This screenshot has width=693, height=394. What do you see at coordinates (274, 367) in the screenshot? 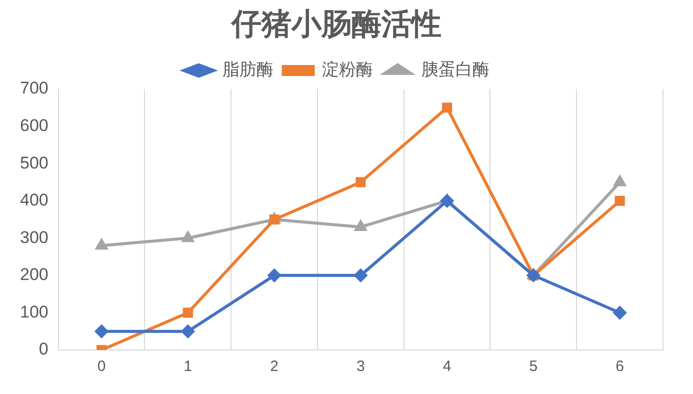
I see `x-tick-label: 2` at bounding box center [274, 367].